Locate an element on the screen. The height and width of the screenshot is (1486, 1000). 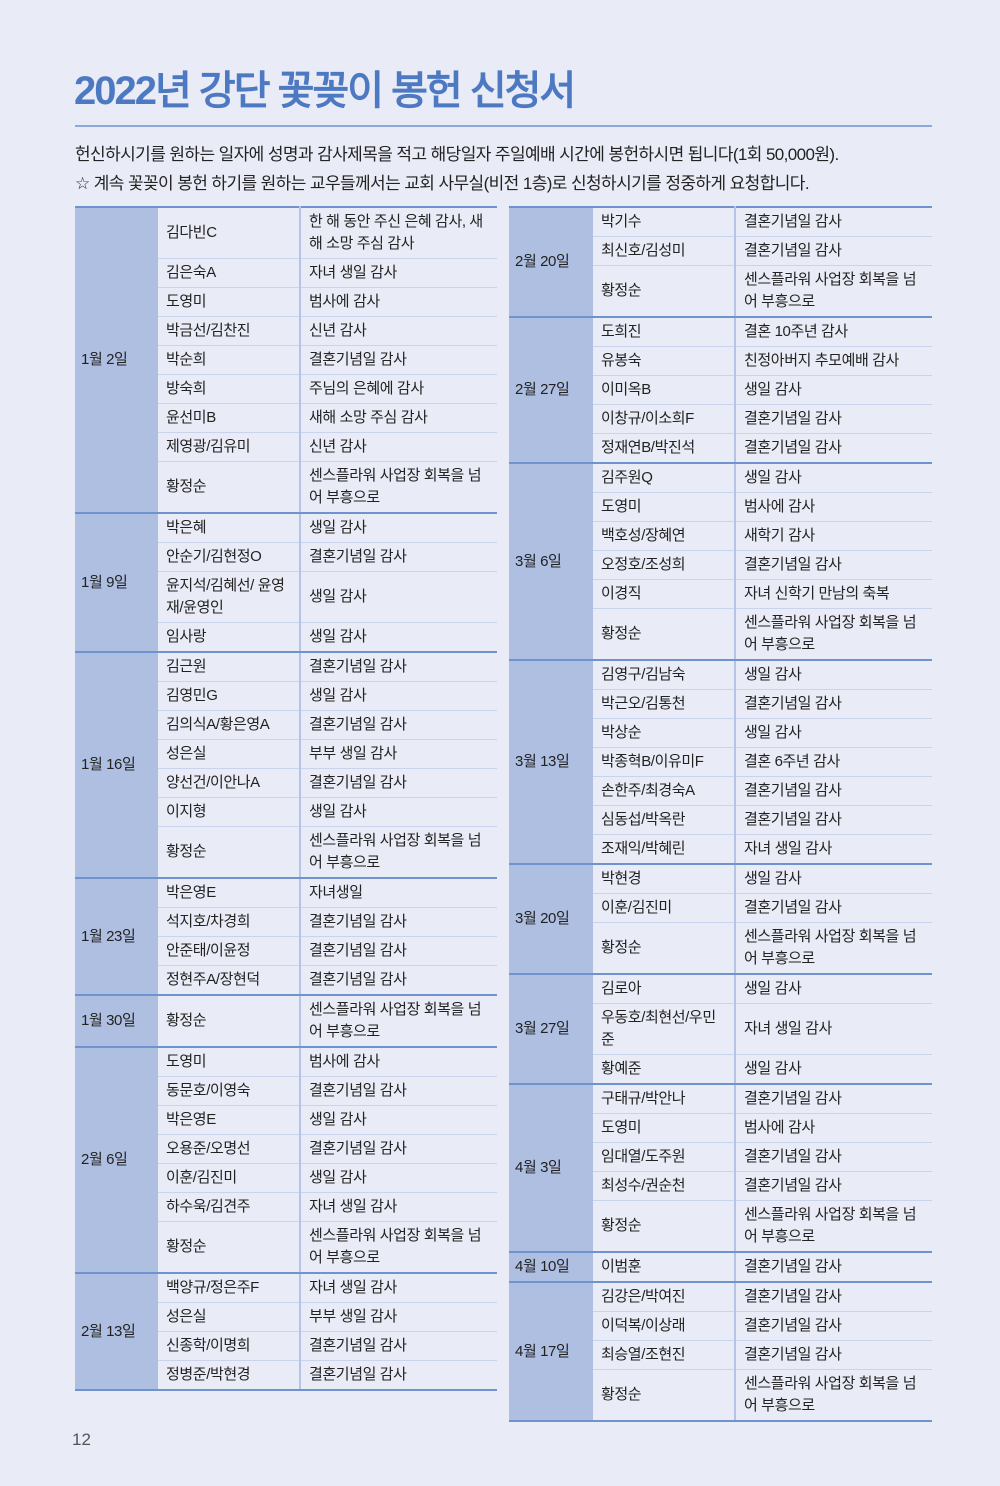
table-row: 최신호/김성미 결혼기념일 감사 is located at coordinates (720, 251).